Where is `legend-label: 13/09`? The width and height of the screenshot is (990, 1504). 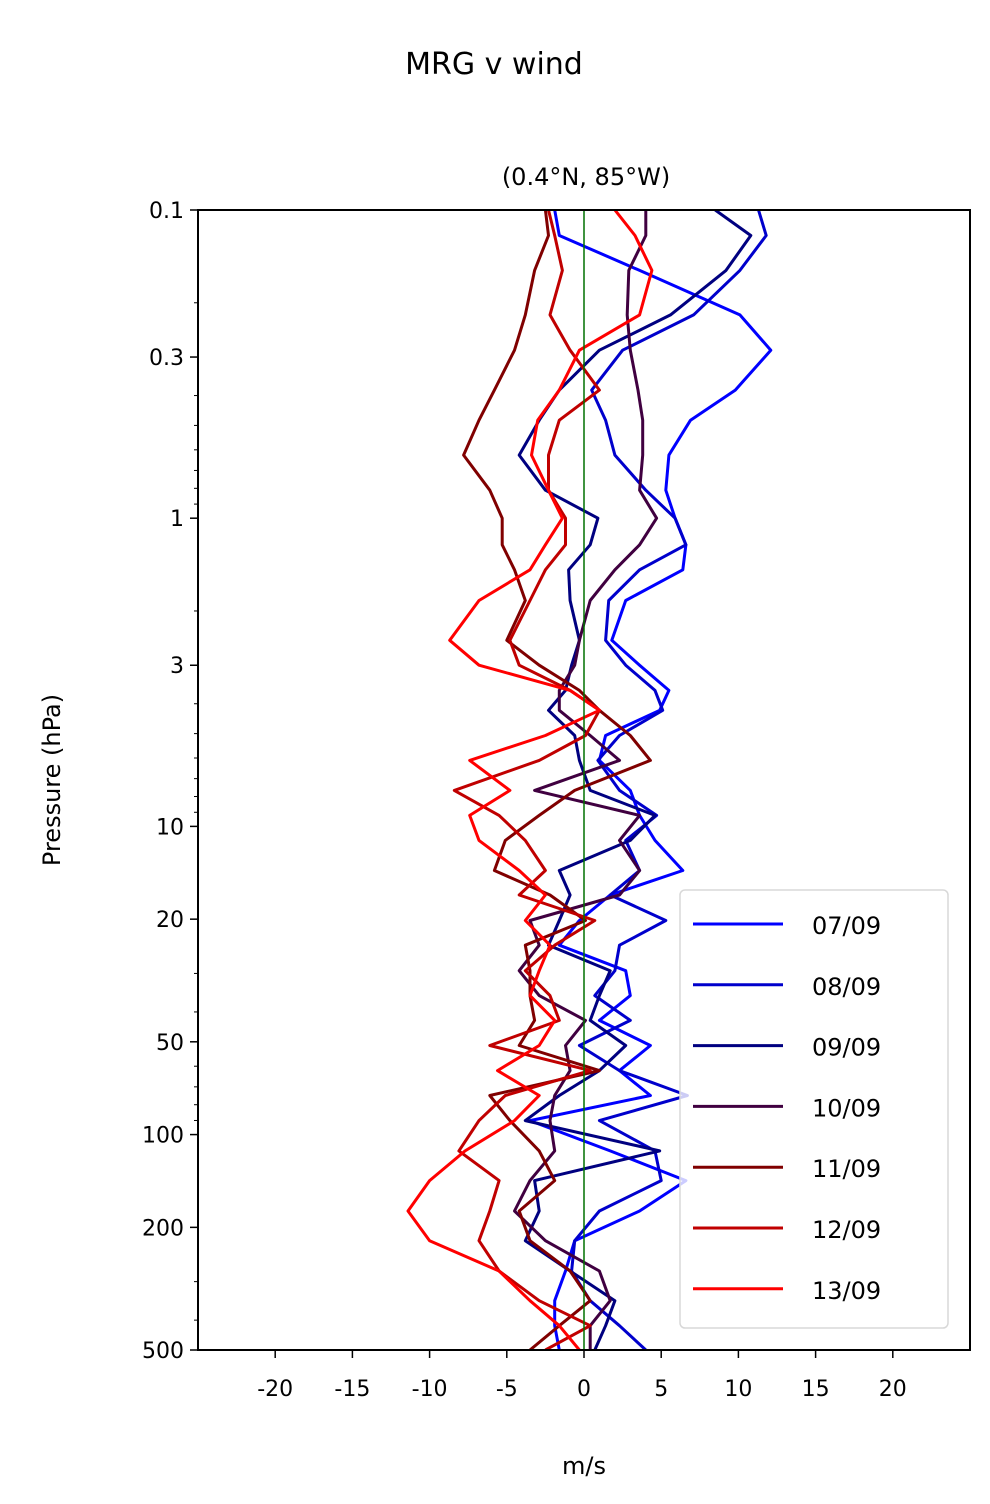
legend-label: 13/09 is located at coordinates (846, 1291).